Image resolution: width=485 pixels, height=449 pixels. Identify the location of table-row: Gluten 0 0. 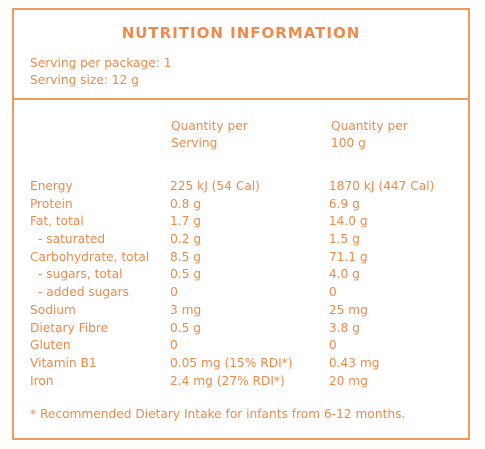
(244, 346).